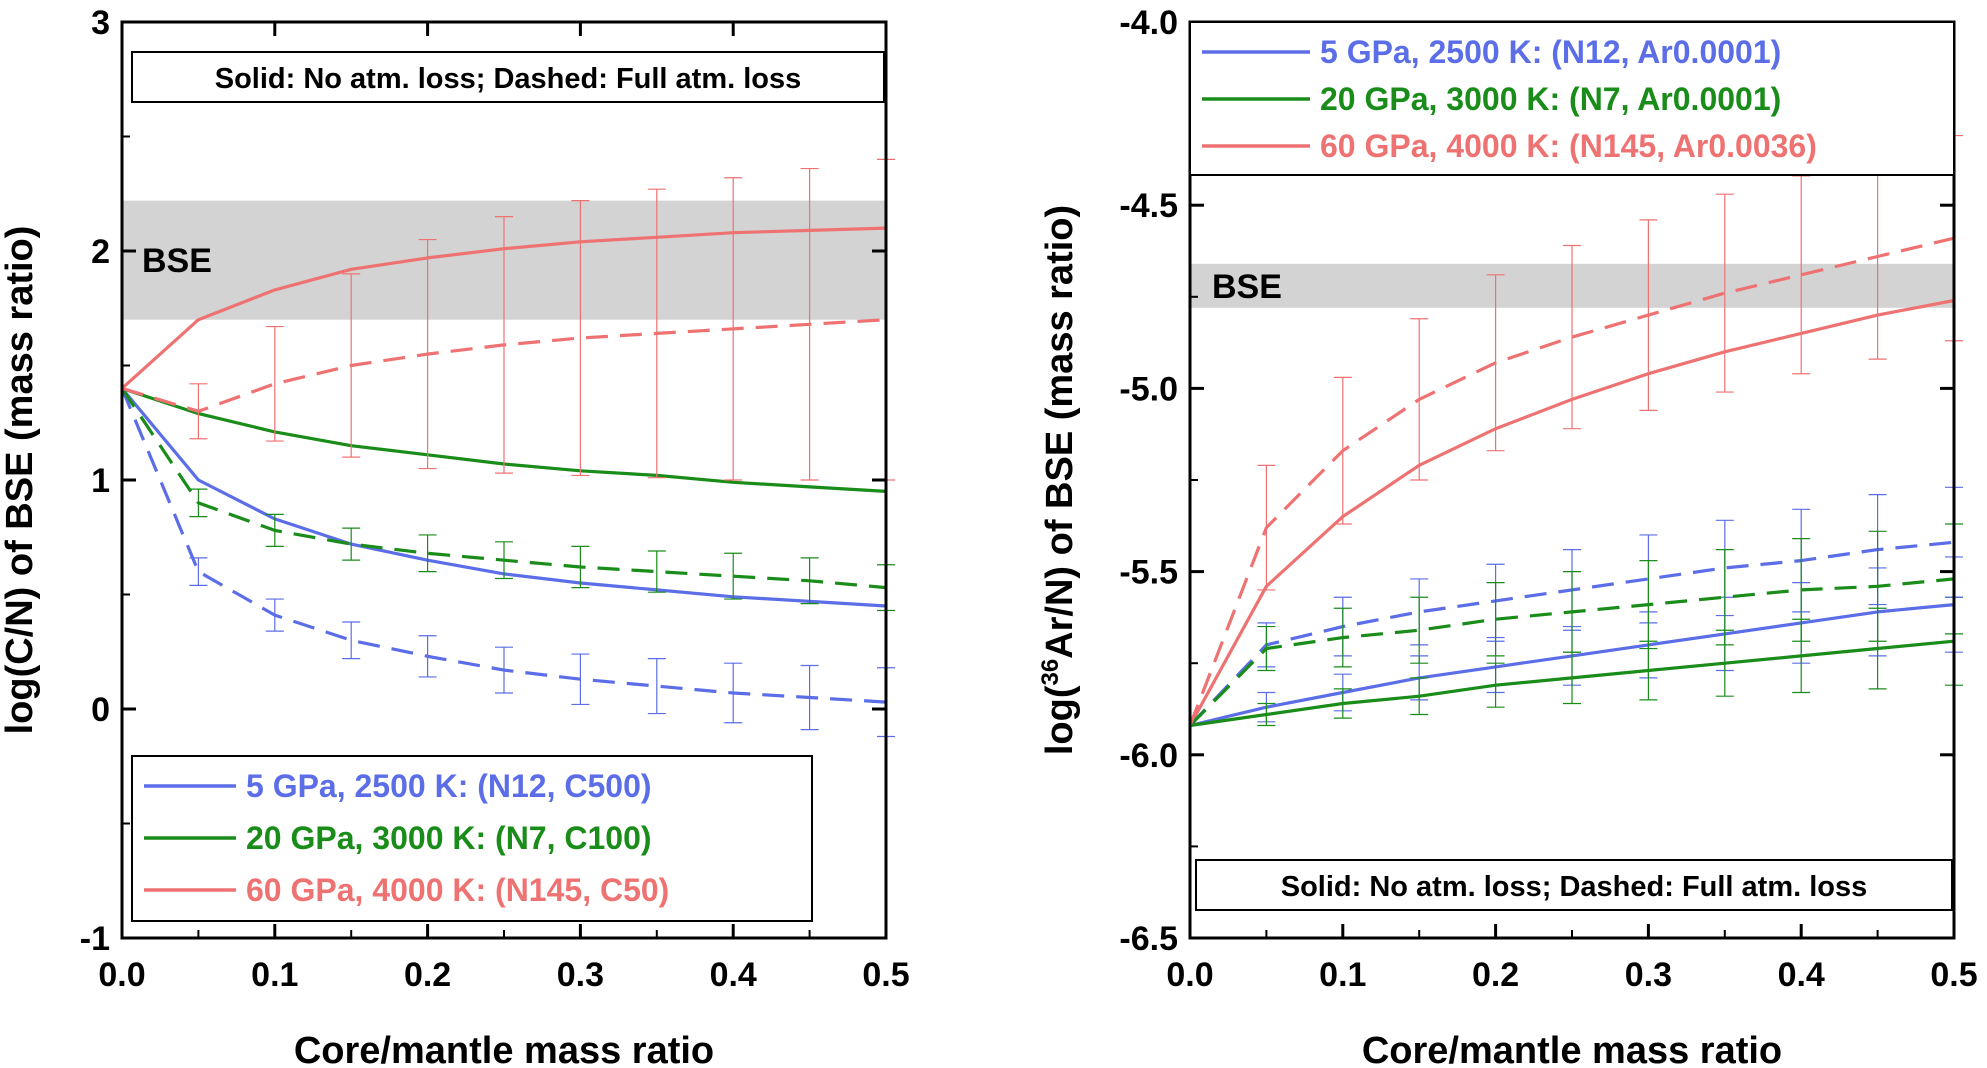 The image size is (1987, 1068). I want to click on legend-label: 60 GPa, 4000 K: (N145, C50), so click(457, 890).